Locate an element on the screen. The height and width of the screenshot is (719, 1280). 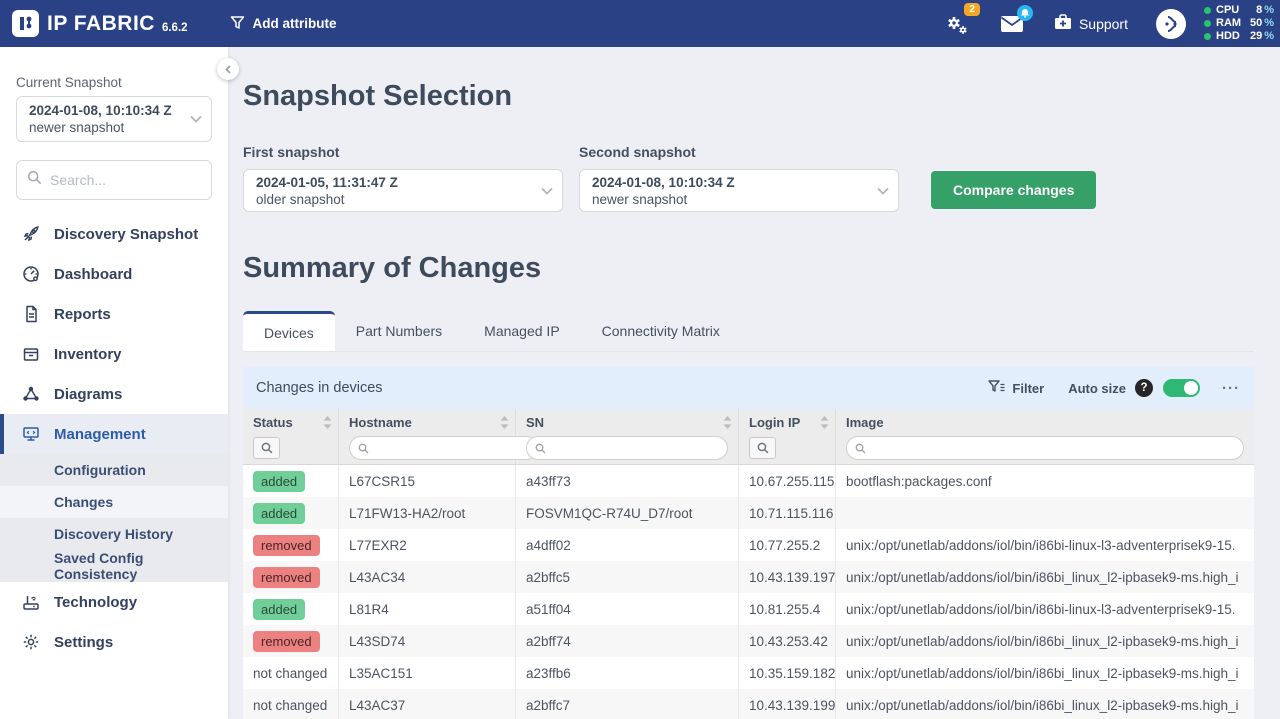
more-options-button: ··· is located at coordinates (1231, 388).